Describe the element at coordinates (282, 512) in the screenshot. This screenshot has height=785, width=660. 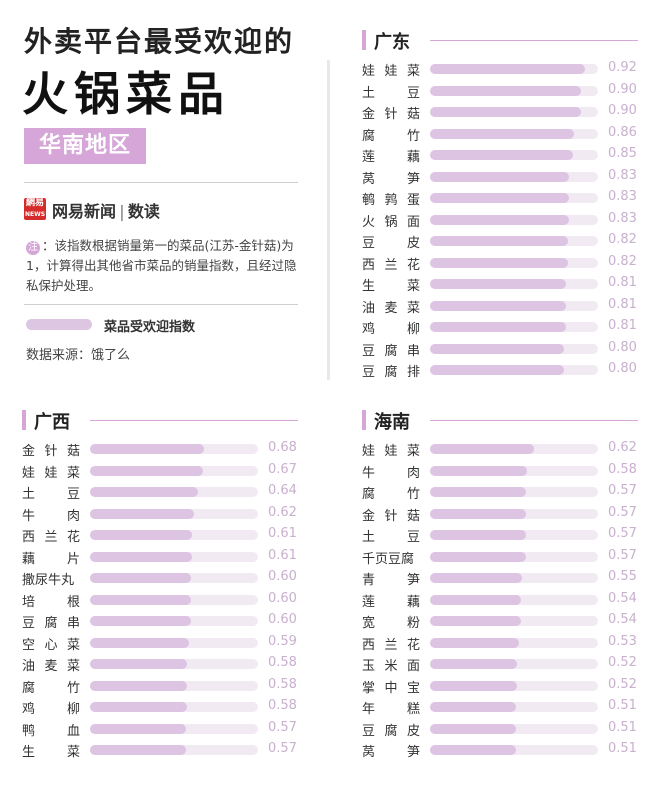
I see `value-label: 0.62` at that location.